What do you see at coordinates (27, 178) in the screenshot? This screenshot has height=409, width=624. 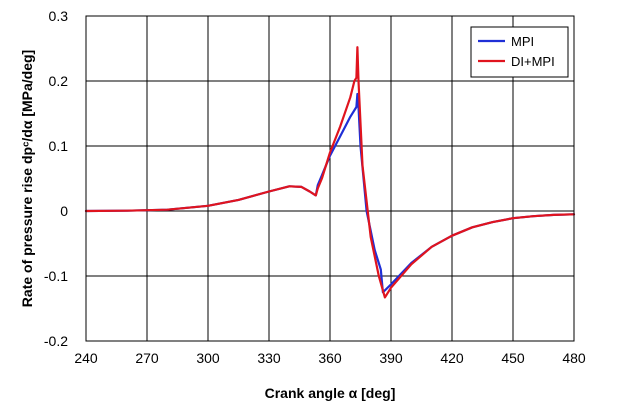 I see `y-axis-title: Rate of pressure rise dpᶜ/dα [MPa/deg]` at bounding box center [27, 178].